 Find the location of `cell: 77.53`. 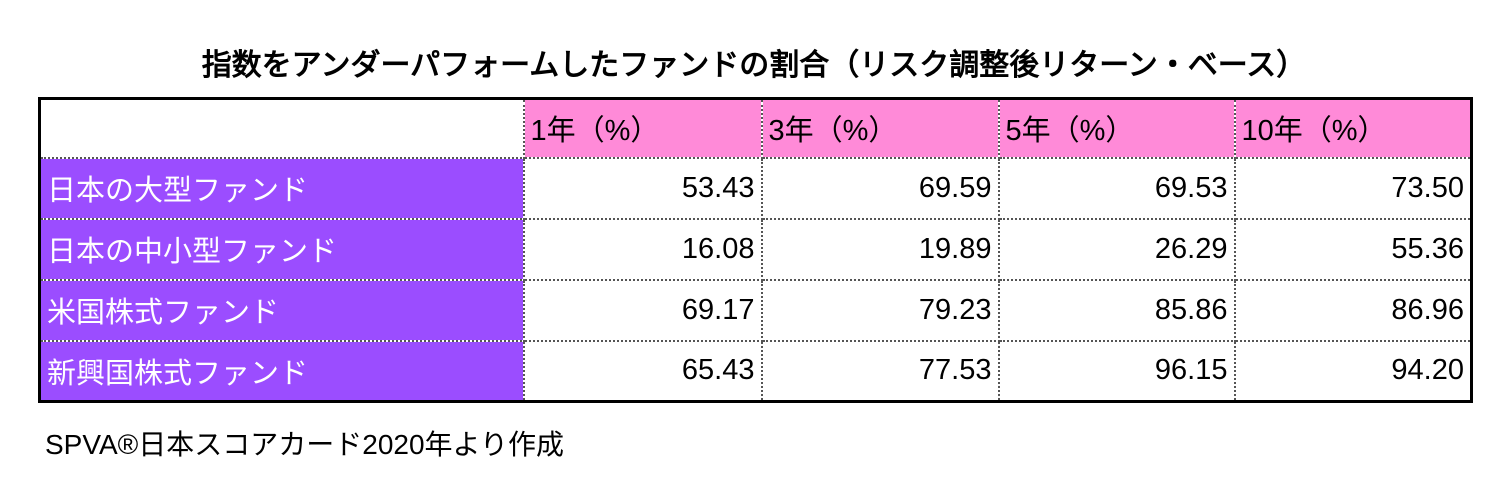

cell: 77.53 is located at coordinates (880, 371).